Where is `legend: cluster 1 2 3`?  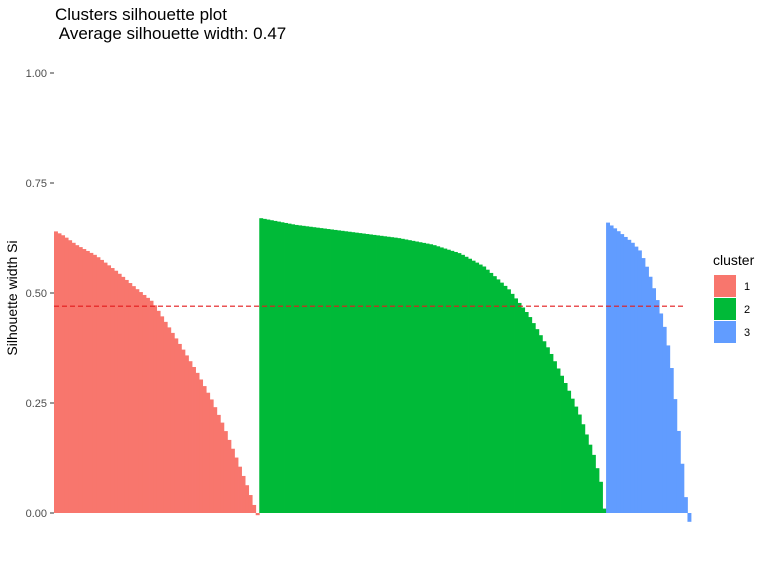 legend: cluster 1 2 3 is located at coordinates (734, 297).